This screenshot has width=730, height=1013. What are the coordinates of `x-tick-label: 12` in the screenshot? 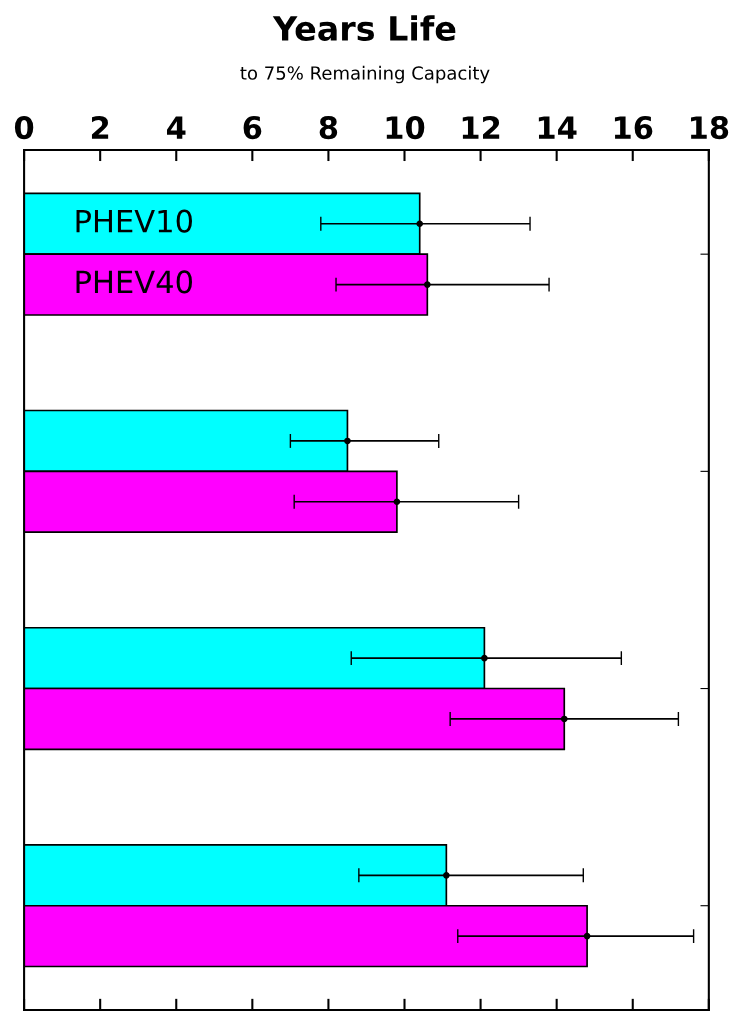 It's located at (481, 127).